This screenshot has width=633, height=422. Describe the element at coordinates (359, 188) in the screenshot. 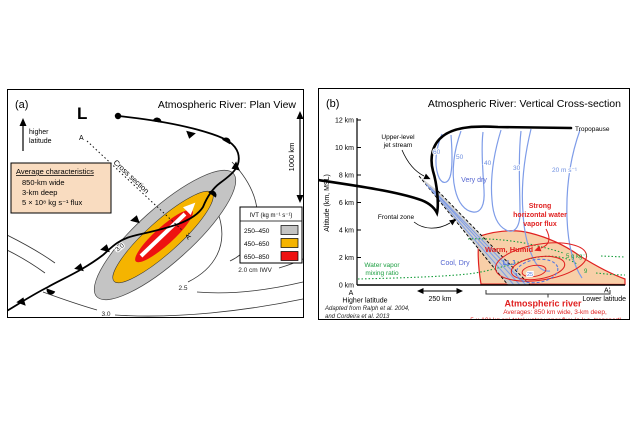

I see `y-ticks` at that location.